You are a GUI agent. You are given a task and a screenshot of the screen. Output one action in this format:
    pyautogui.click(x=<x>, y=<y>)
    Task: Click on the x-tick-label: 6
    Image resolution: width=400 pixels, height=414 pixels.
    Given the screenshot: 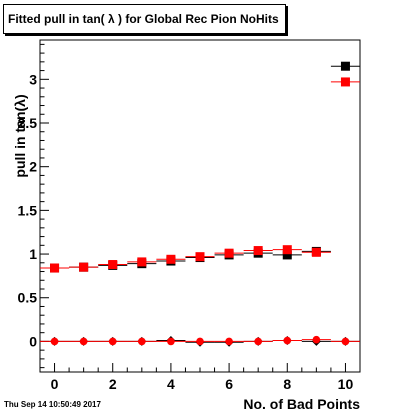 What is the action you would take?
    pyautogui.click(x=229, y=384)
    